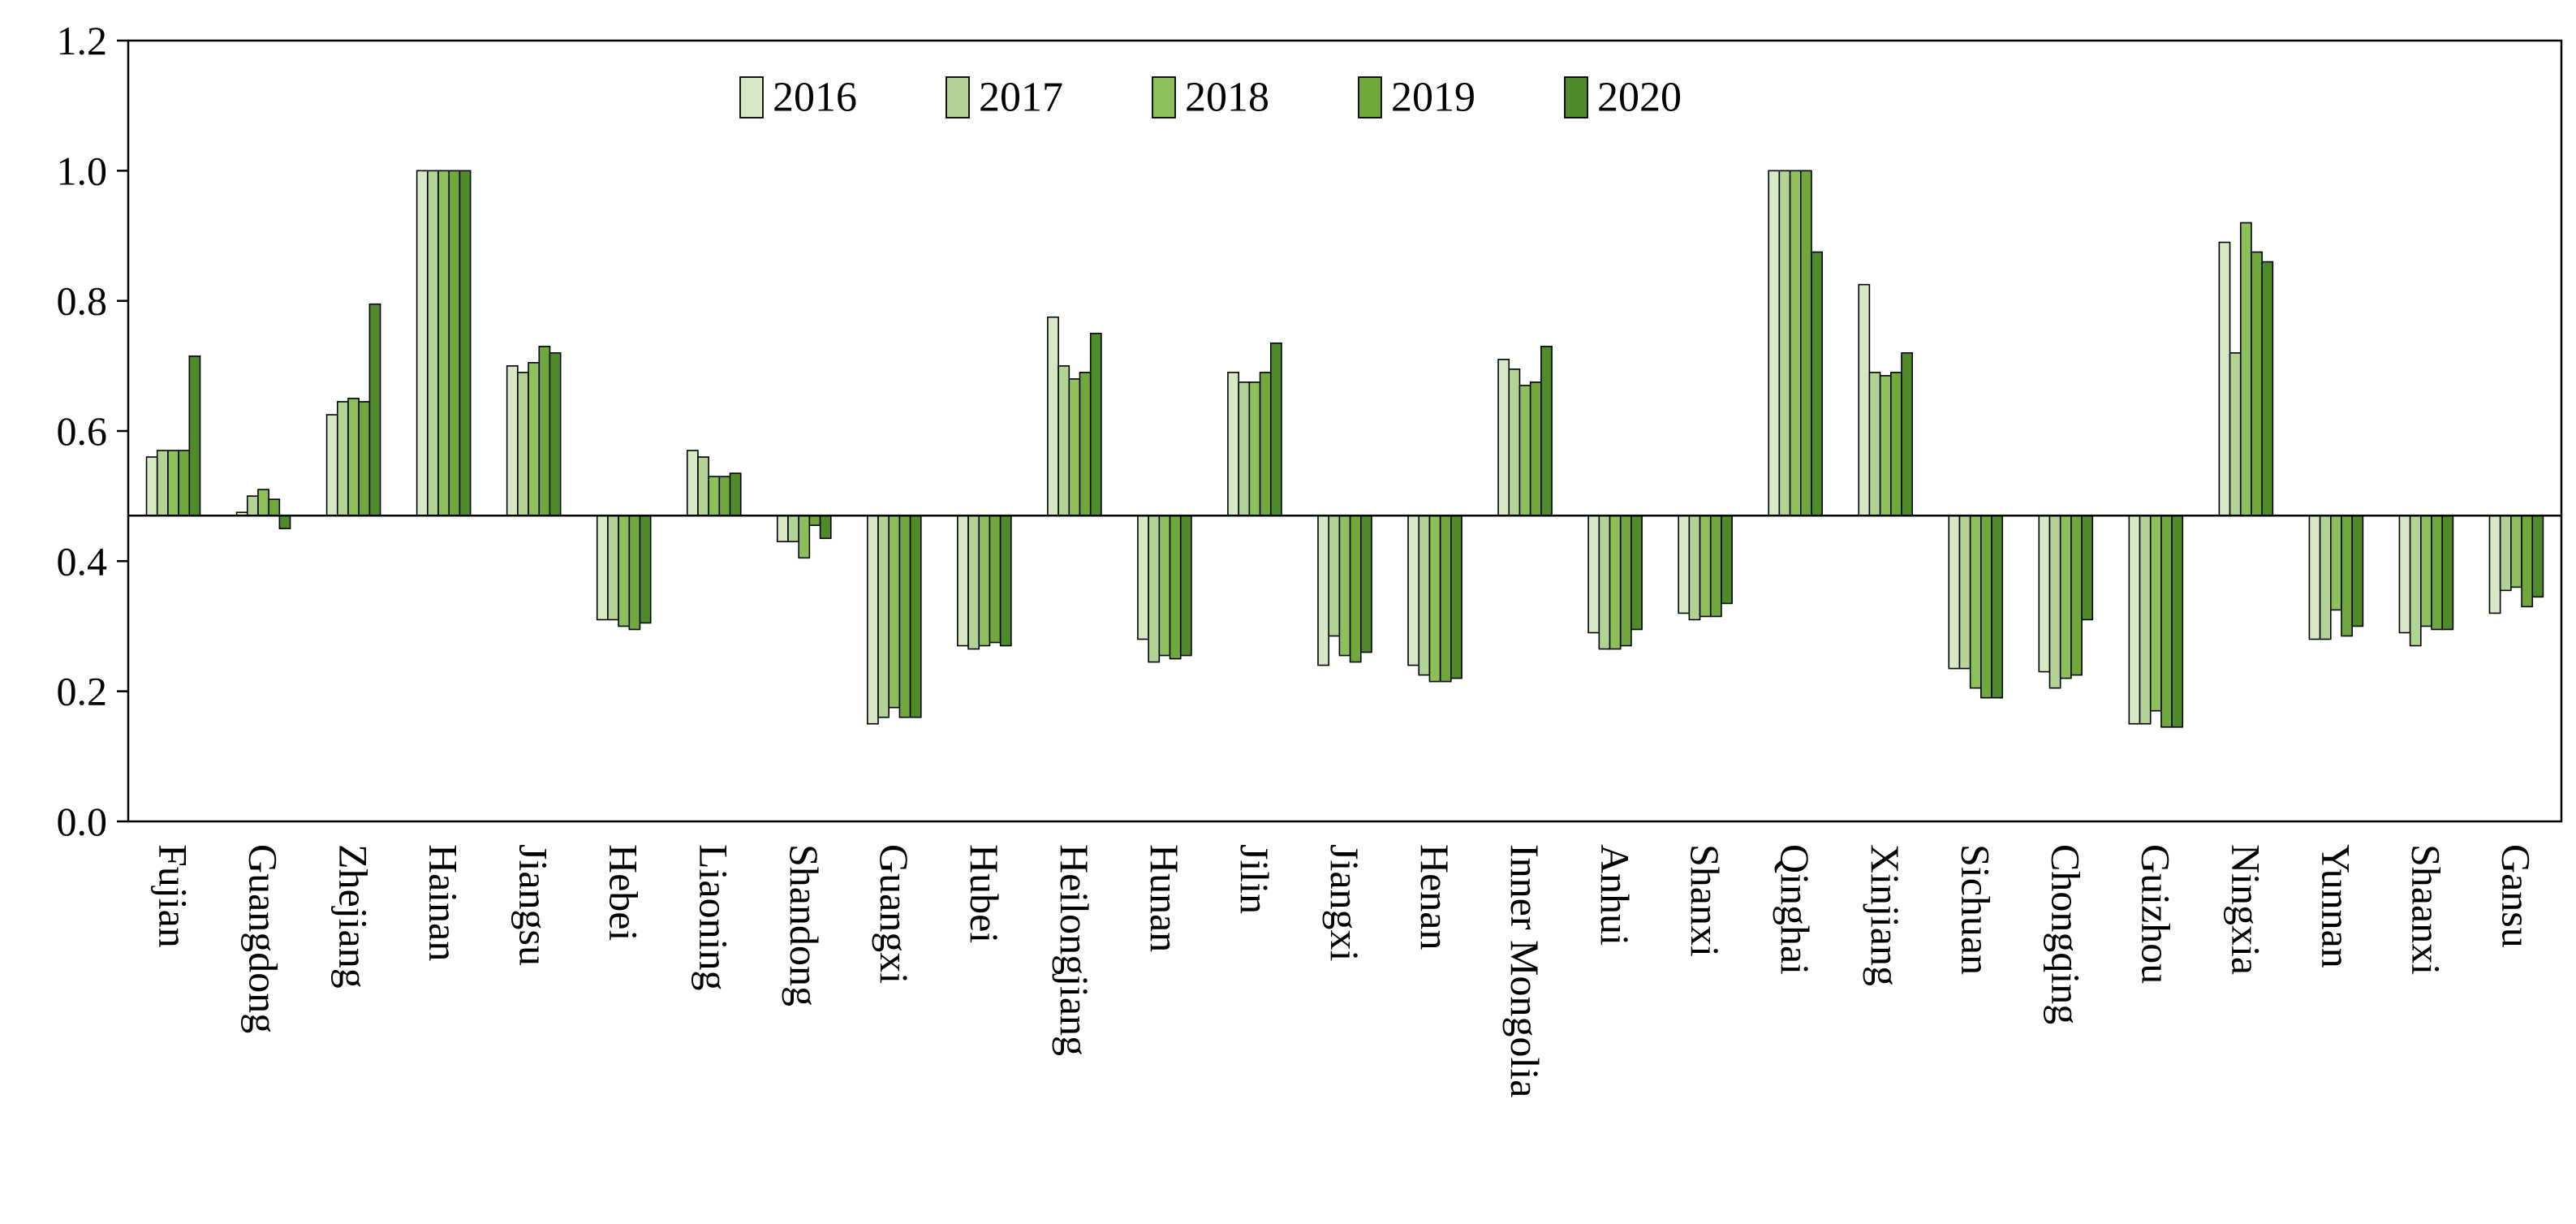 The width and height of the screenshot is (2576, 1224). I want to click on legend-label: 2019, so click(1433, 98).